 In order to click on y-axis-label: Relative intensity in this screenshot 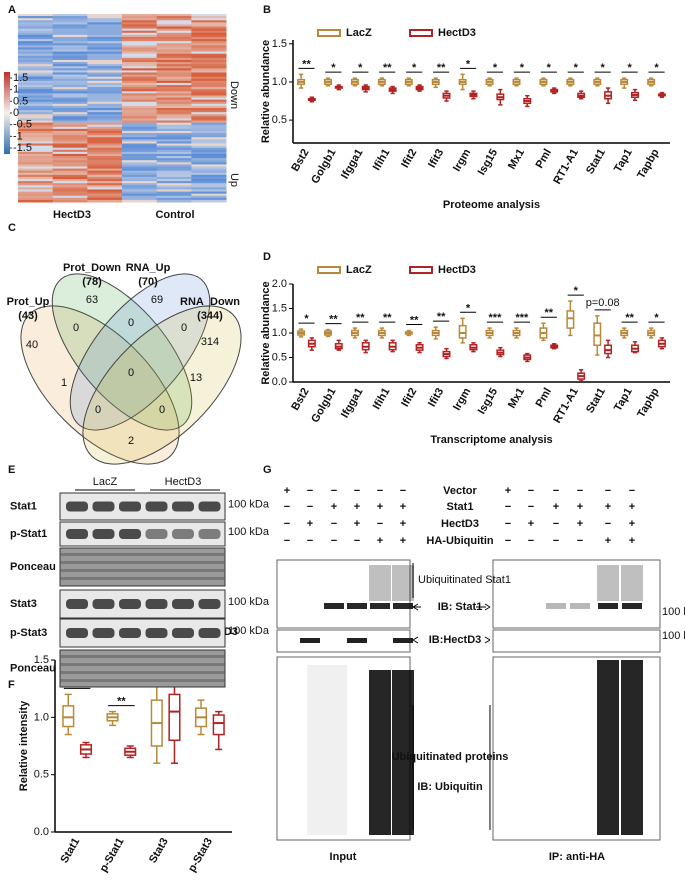, I will do `click(24, 745)`.